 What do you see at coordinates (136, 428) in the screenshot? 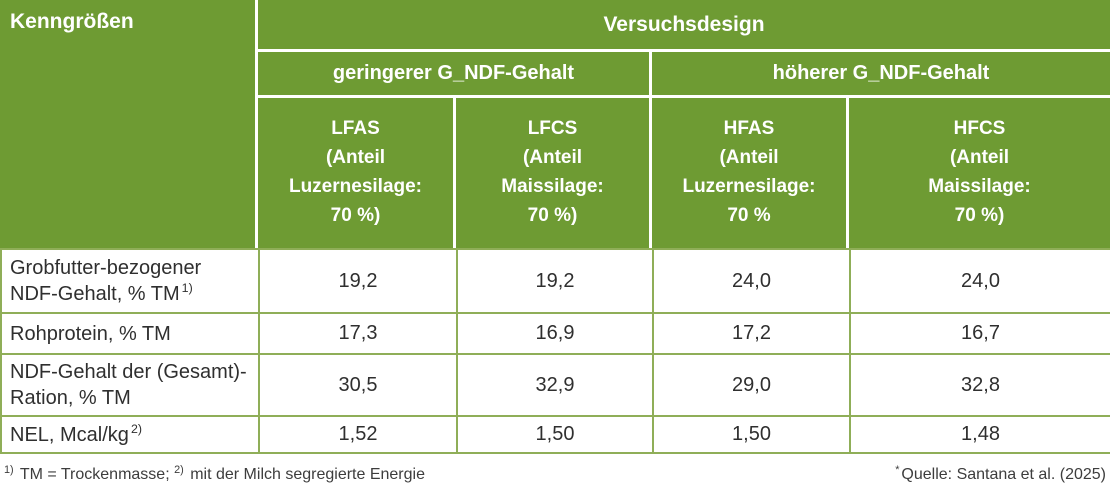
I see `footnote-marker: 2)` at bounding box center [136, 428].